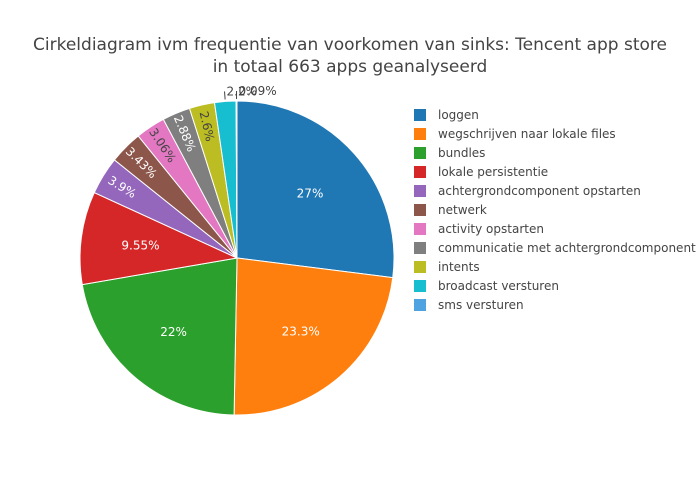  I want to click on legend-item-intents: intents, so click(555, 266).